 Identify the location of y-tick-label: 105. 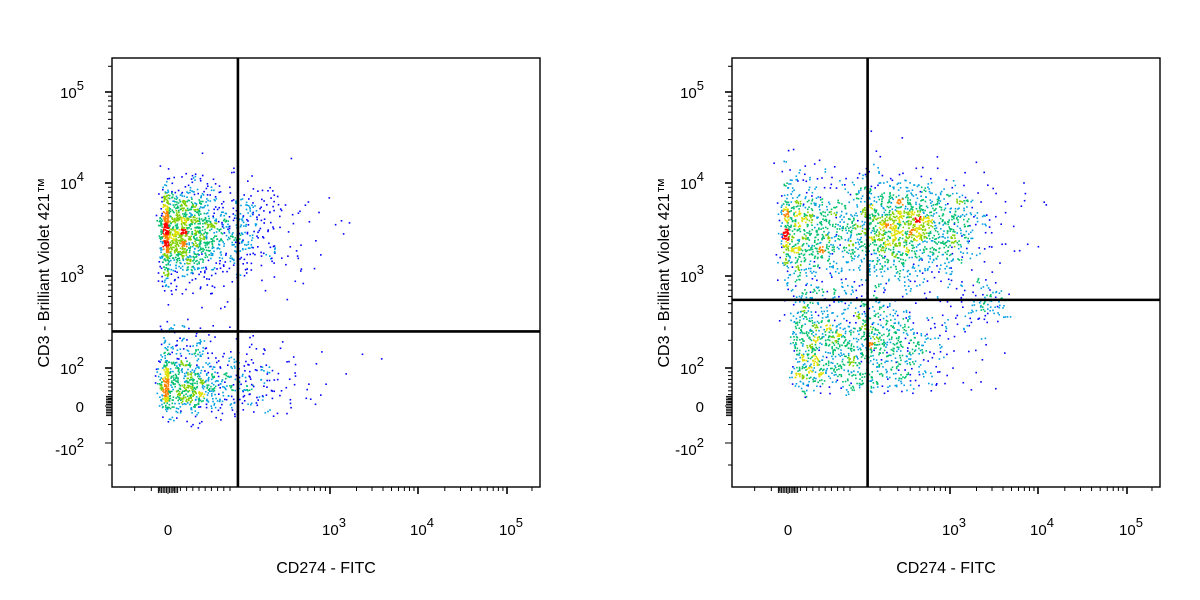
(72, 90).